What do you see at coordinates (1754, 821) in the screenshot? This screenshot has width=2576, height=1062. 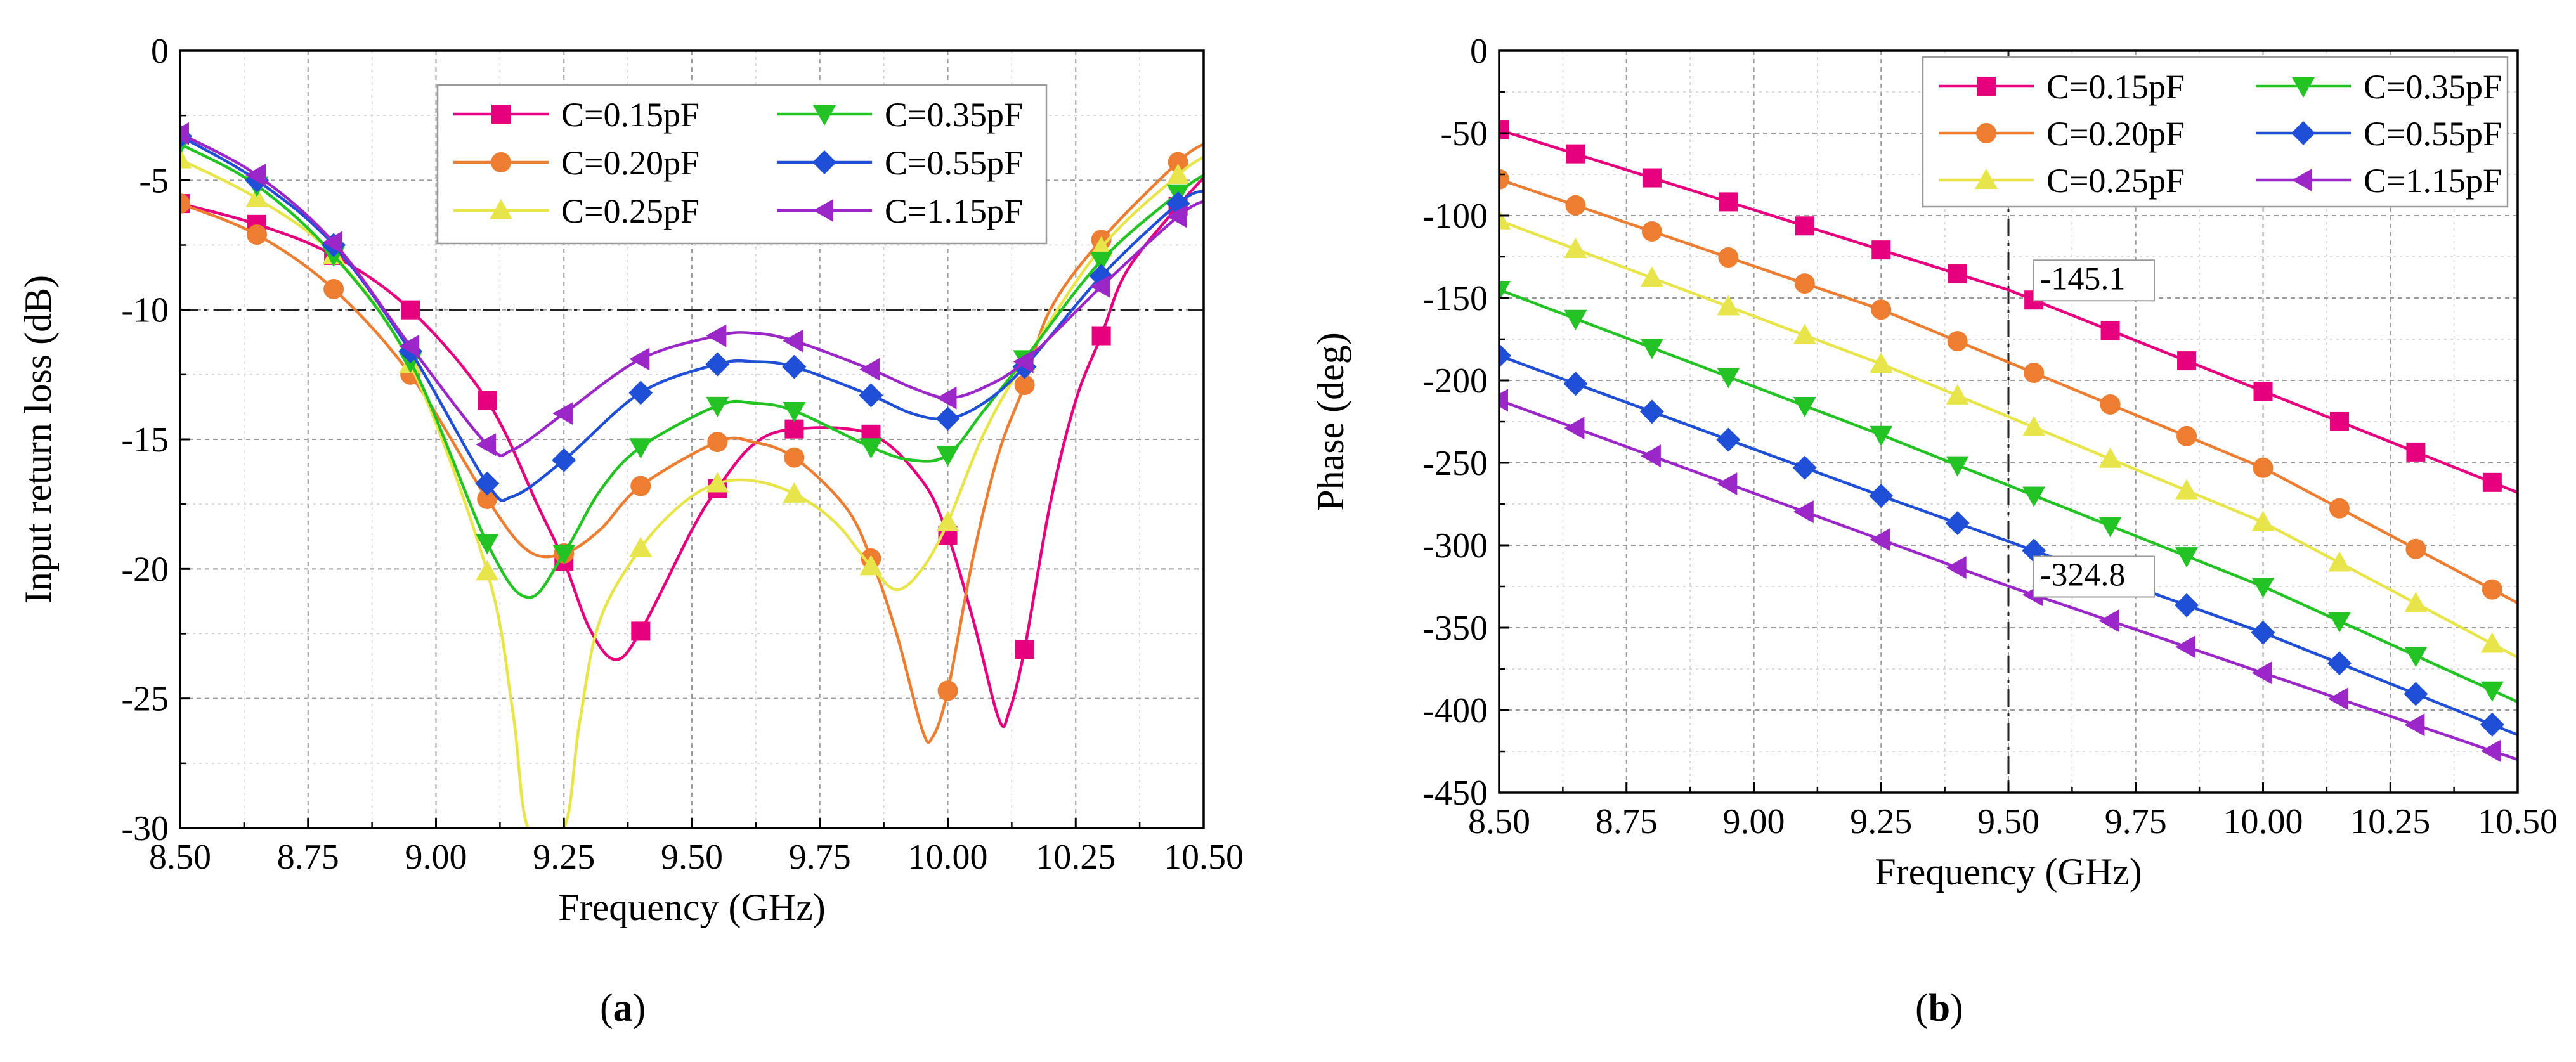 I see `chart-b-x-tick-label: 9.00` at bounding box center [1754, 821].